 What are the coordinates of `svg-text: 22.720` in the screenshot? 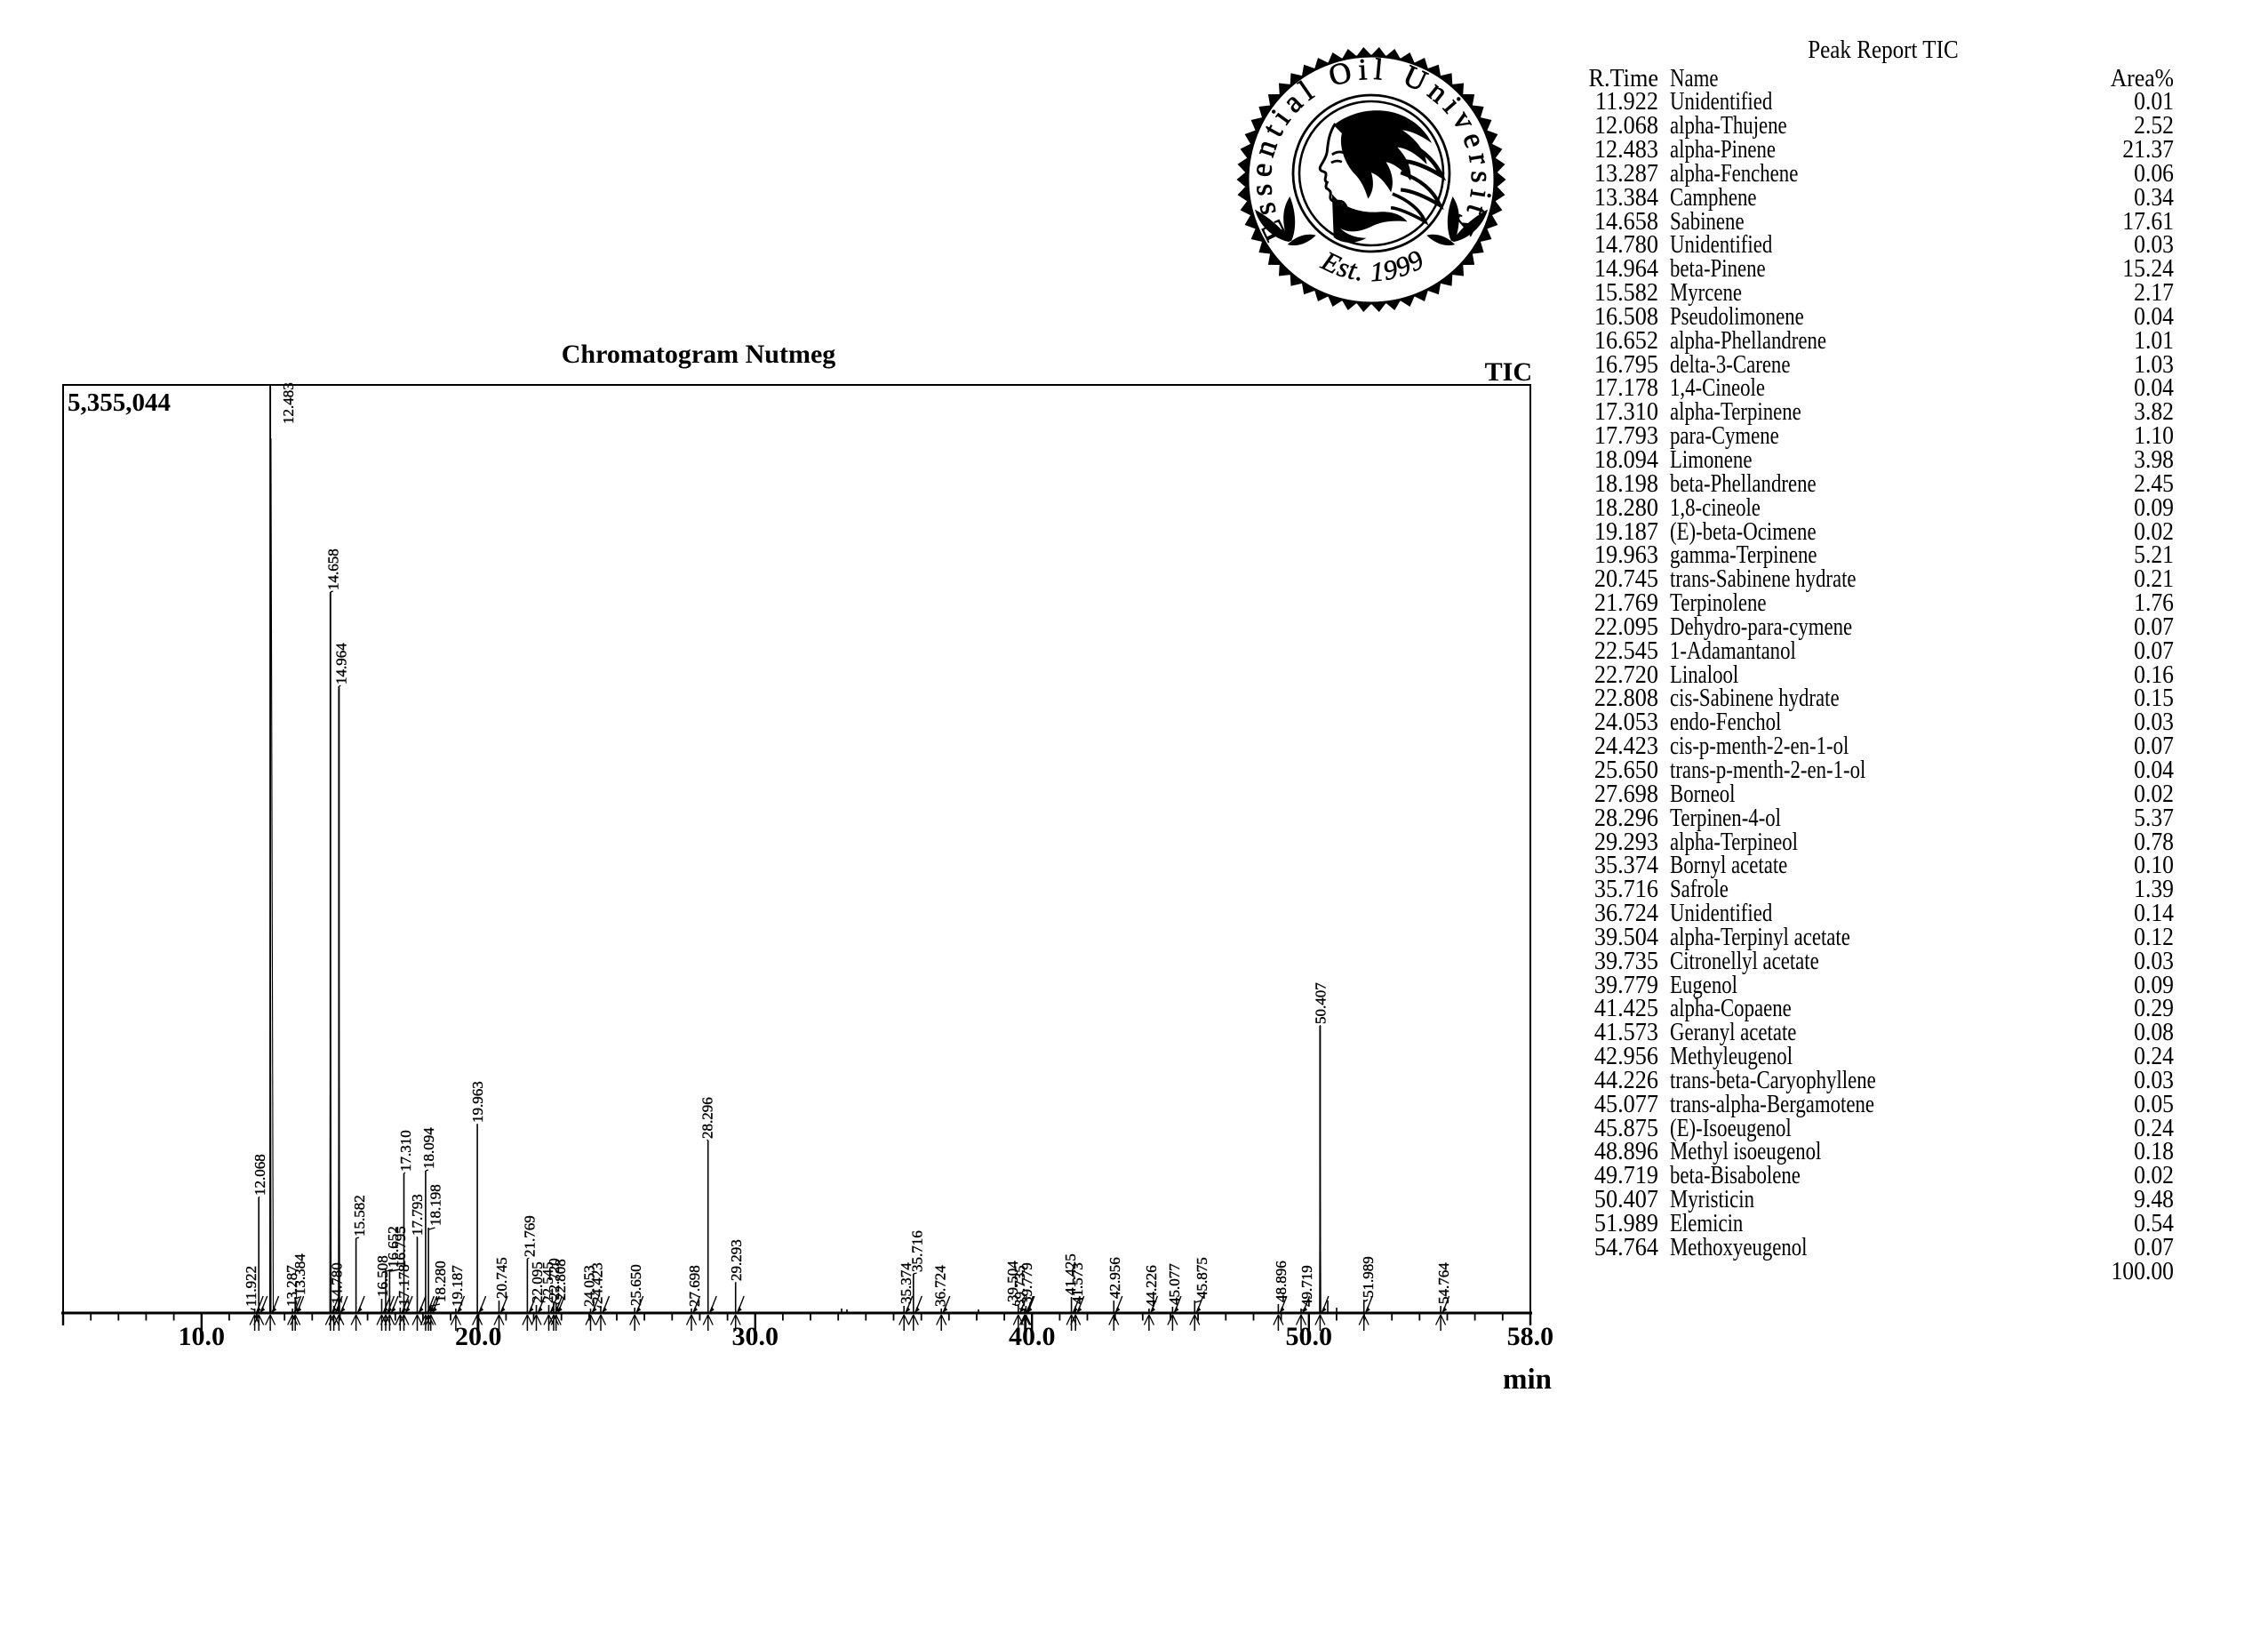 It's located at (555, 1279).